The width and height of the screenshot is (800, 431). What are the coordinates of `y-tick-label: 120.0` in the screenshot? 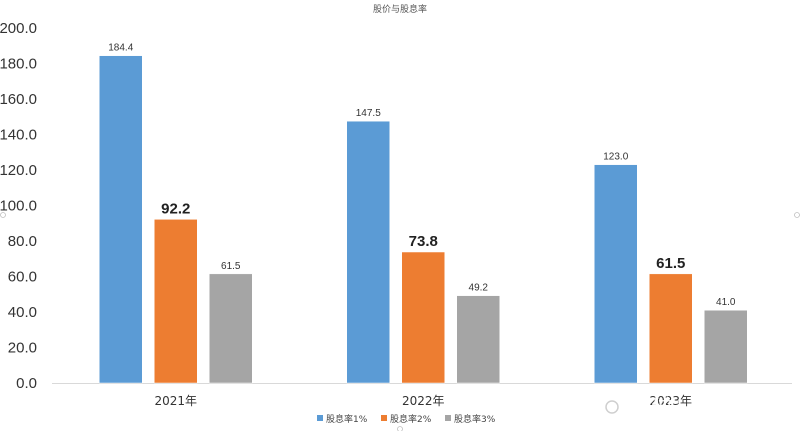 It's located at (18, 170).